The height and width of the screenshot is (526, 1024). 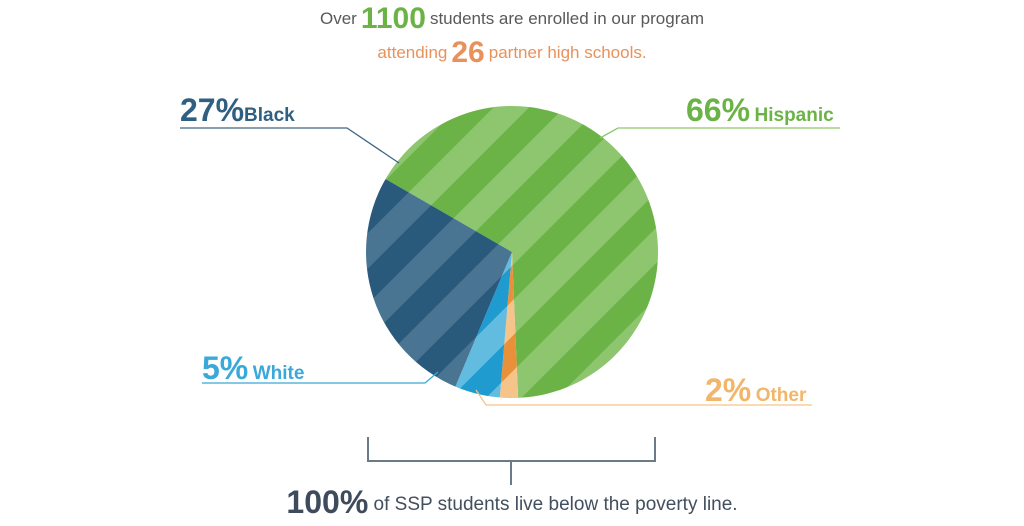 What do you see at coordinates (439, 283) in the screenshot?
I see `pie-slice-black` at bounding box center [439, 283].